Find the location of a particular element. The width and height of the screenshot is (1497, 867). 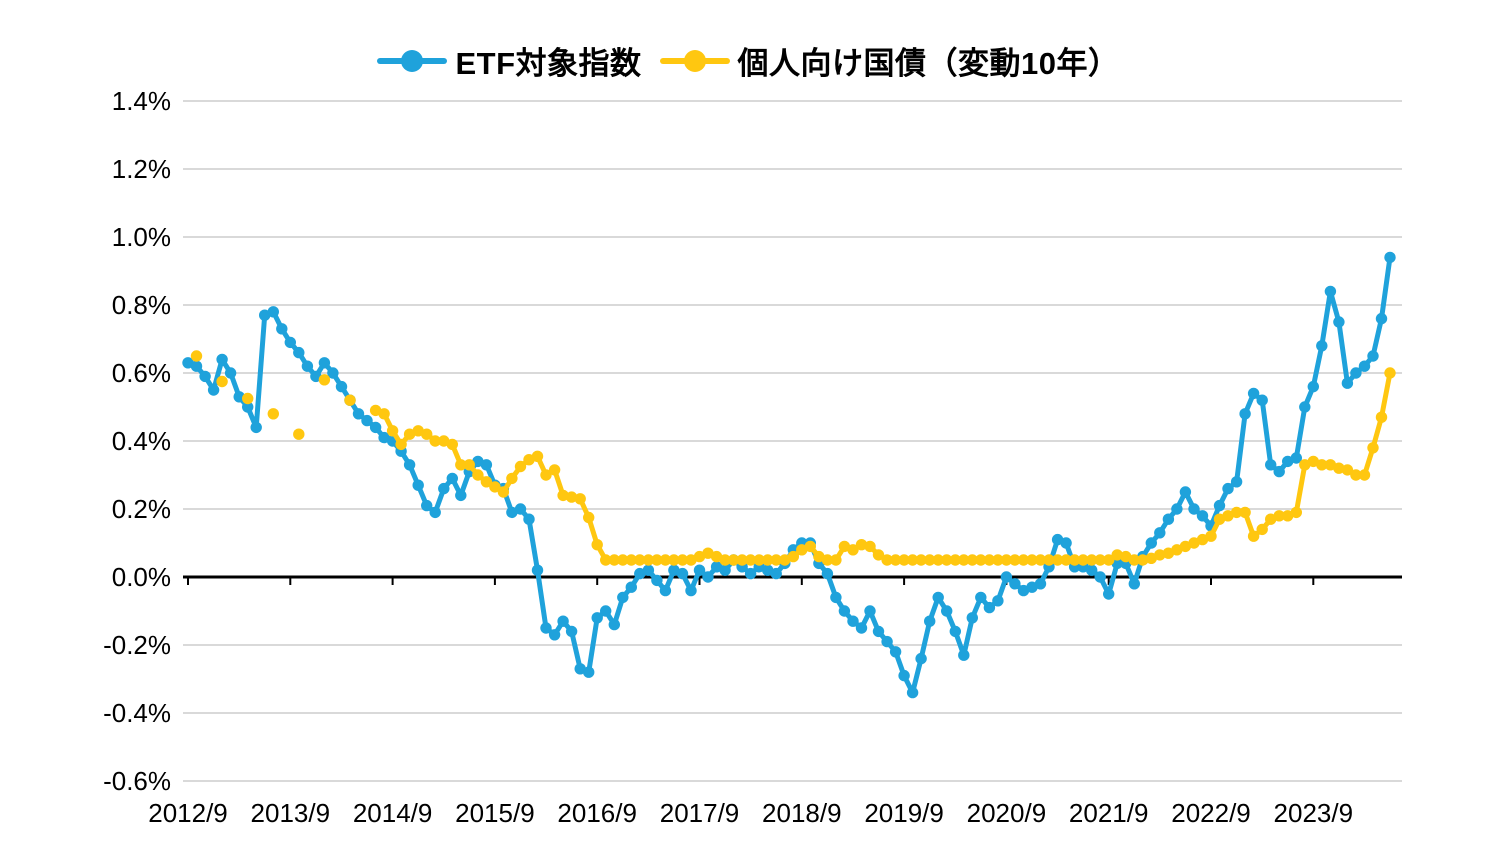

svg-text: 2018/9 is located at coordinates (802, 813).